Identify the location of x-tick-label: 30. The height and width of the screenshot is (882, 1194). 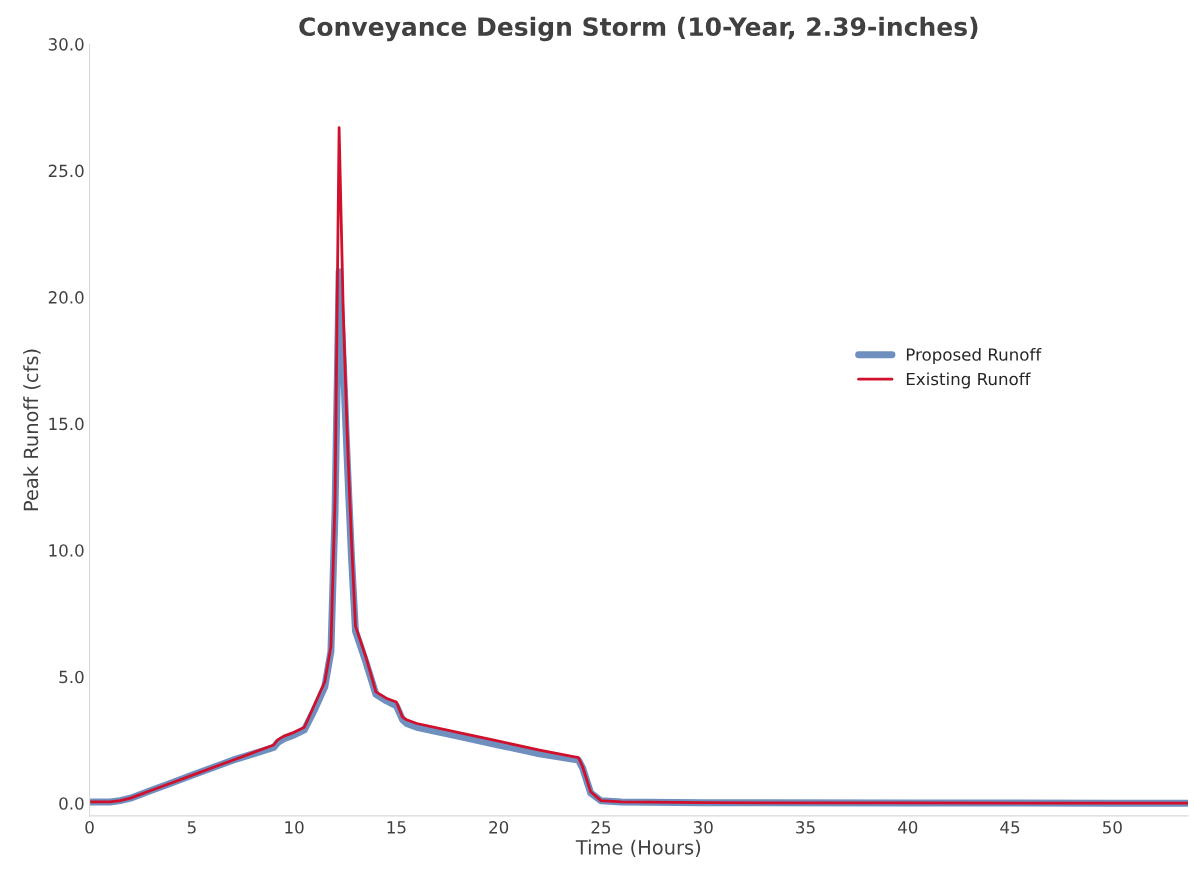
(703, 827).